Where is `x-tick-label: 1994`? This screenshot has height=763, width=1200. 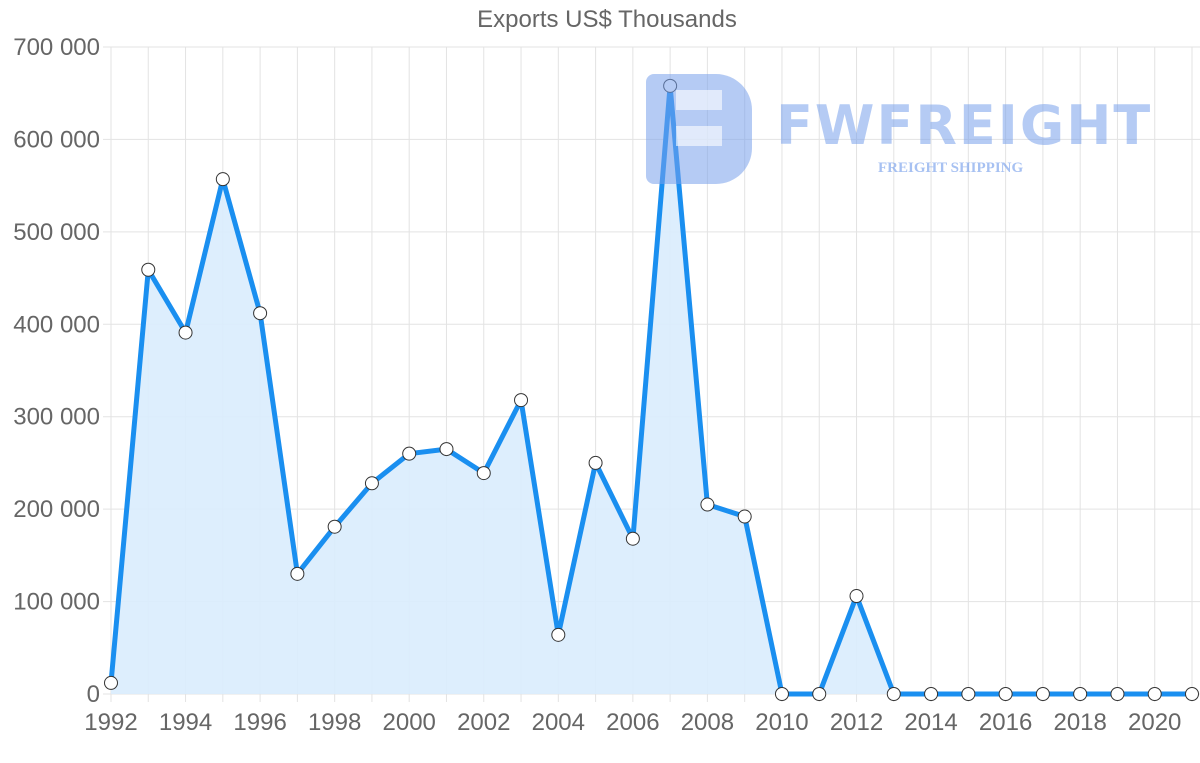 x-tick-label: 1994 is located at coordinates (185, 722).